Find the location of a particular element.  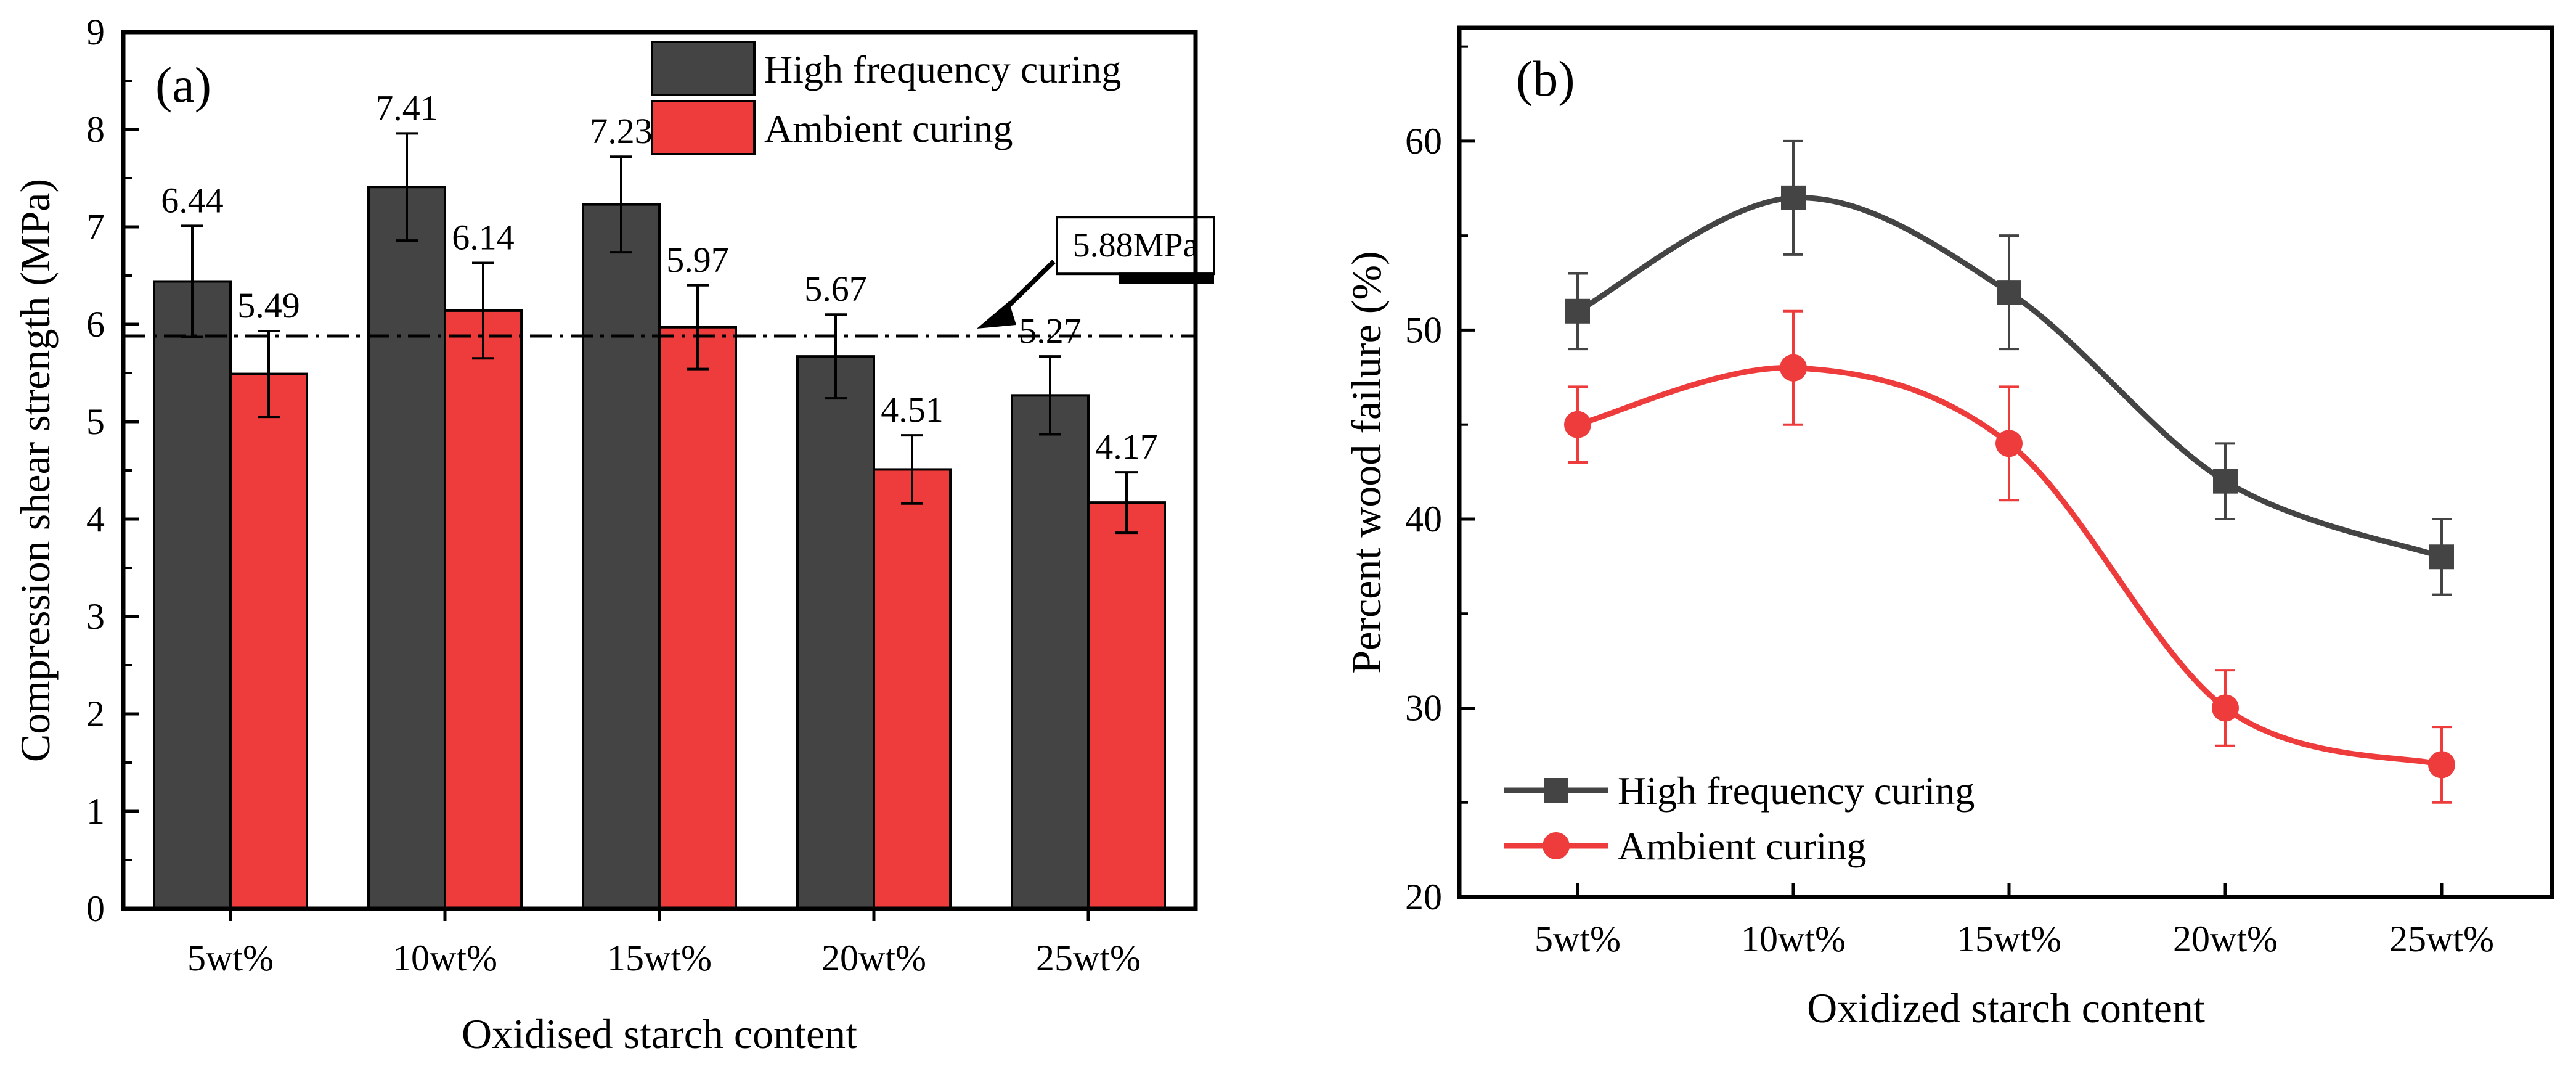

panel-a-y-axis-label: Compression shear strength (MPa) is located at coordinates (35, 470).